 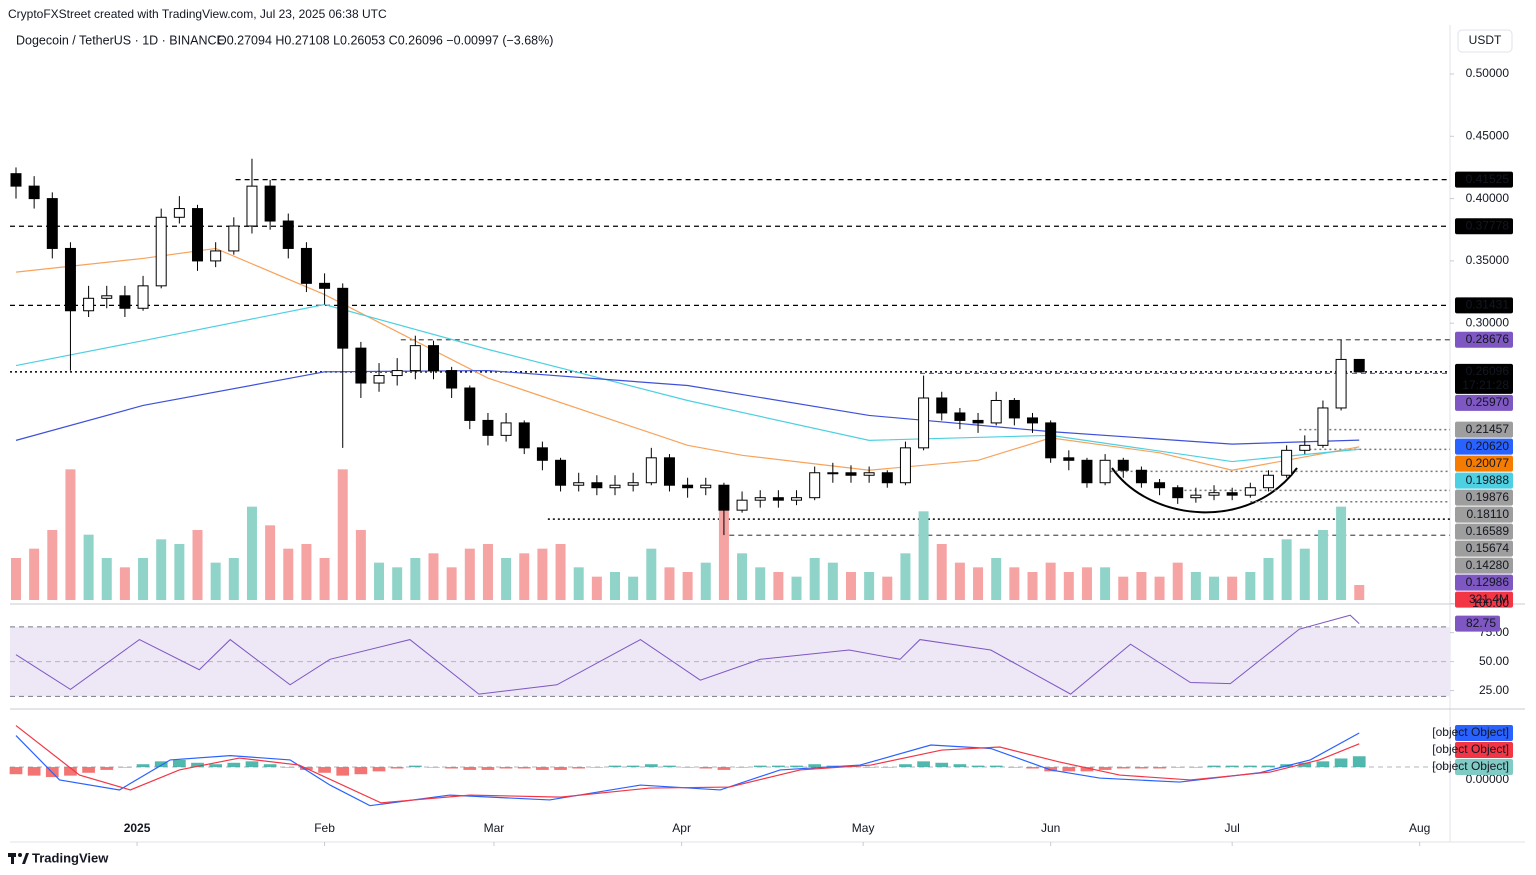 I want to click on currency: USDT, so click(x=1485, y=40).